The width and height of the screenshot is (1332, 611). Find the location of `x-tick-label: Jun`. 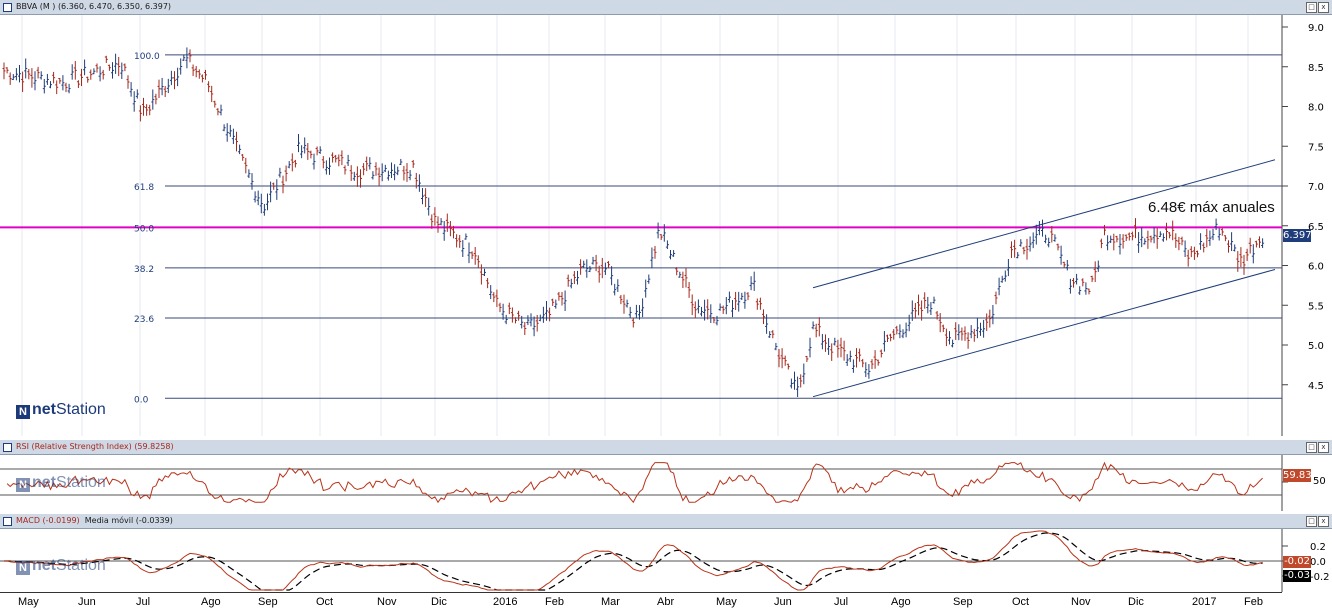

x-tick-label: Jun is located at coordinates (87, 602).